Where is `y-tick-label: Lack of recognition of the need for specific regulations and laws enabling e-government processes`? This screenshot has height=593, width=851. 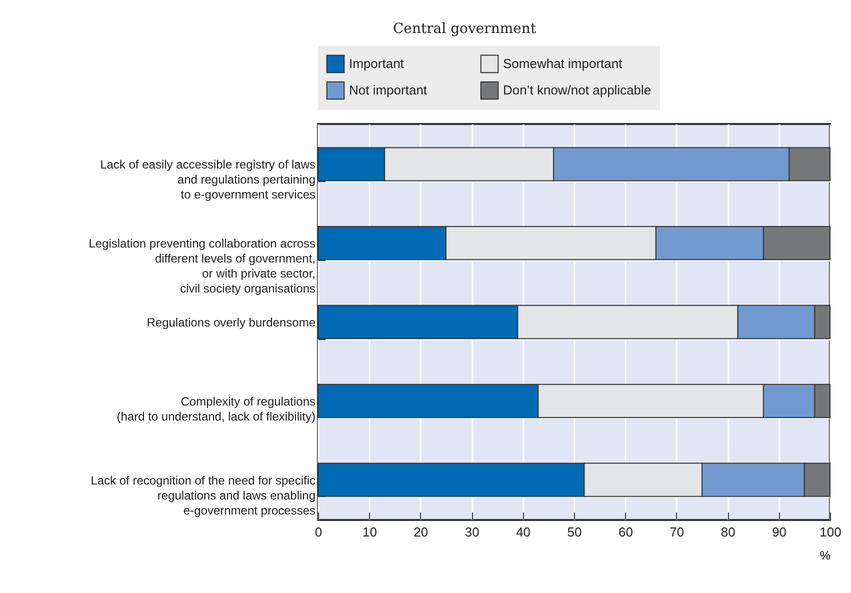
y-tick-label: Lack of recognition of the need for specific regulations and laws enabling e-government processes is located at coordinates (203, 495).